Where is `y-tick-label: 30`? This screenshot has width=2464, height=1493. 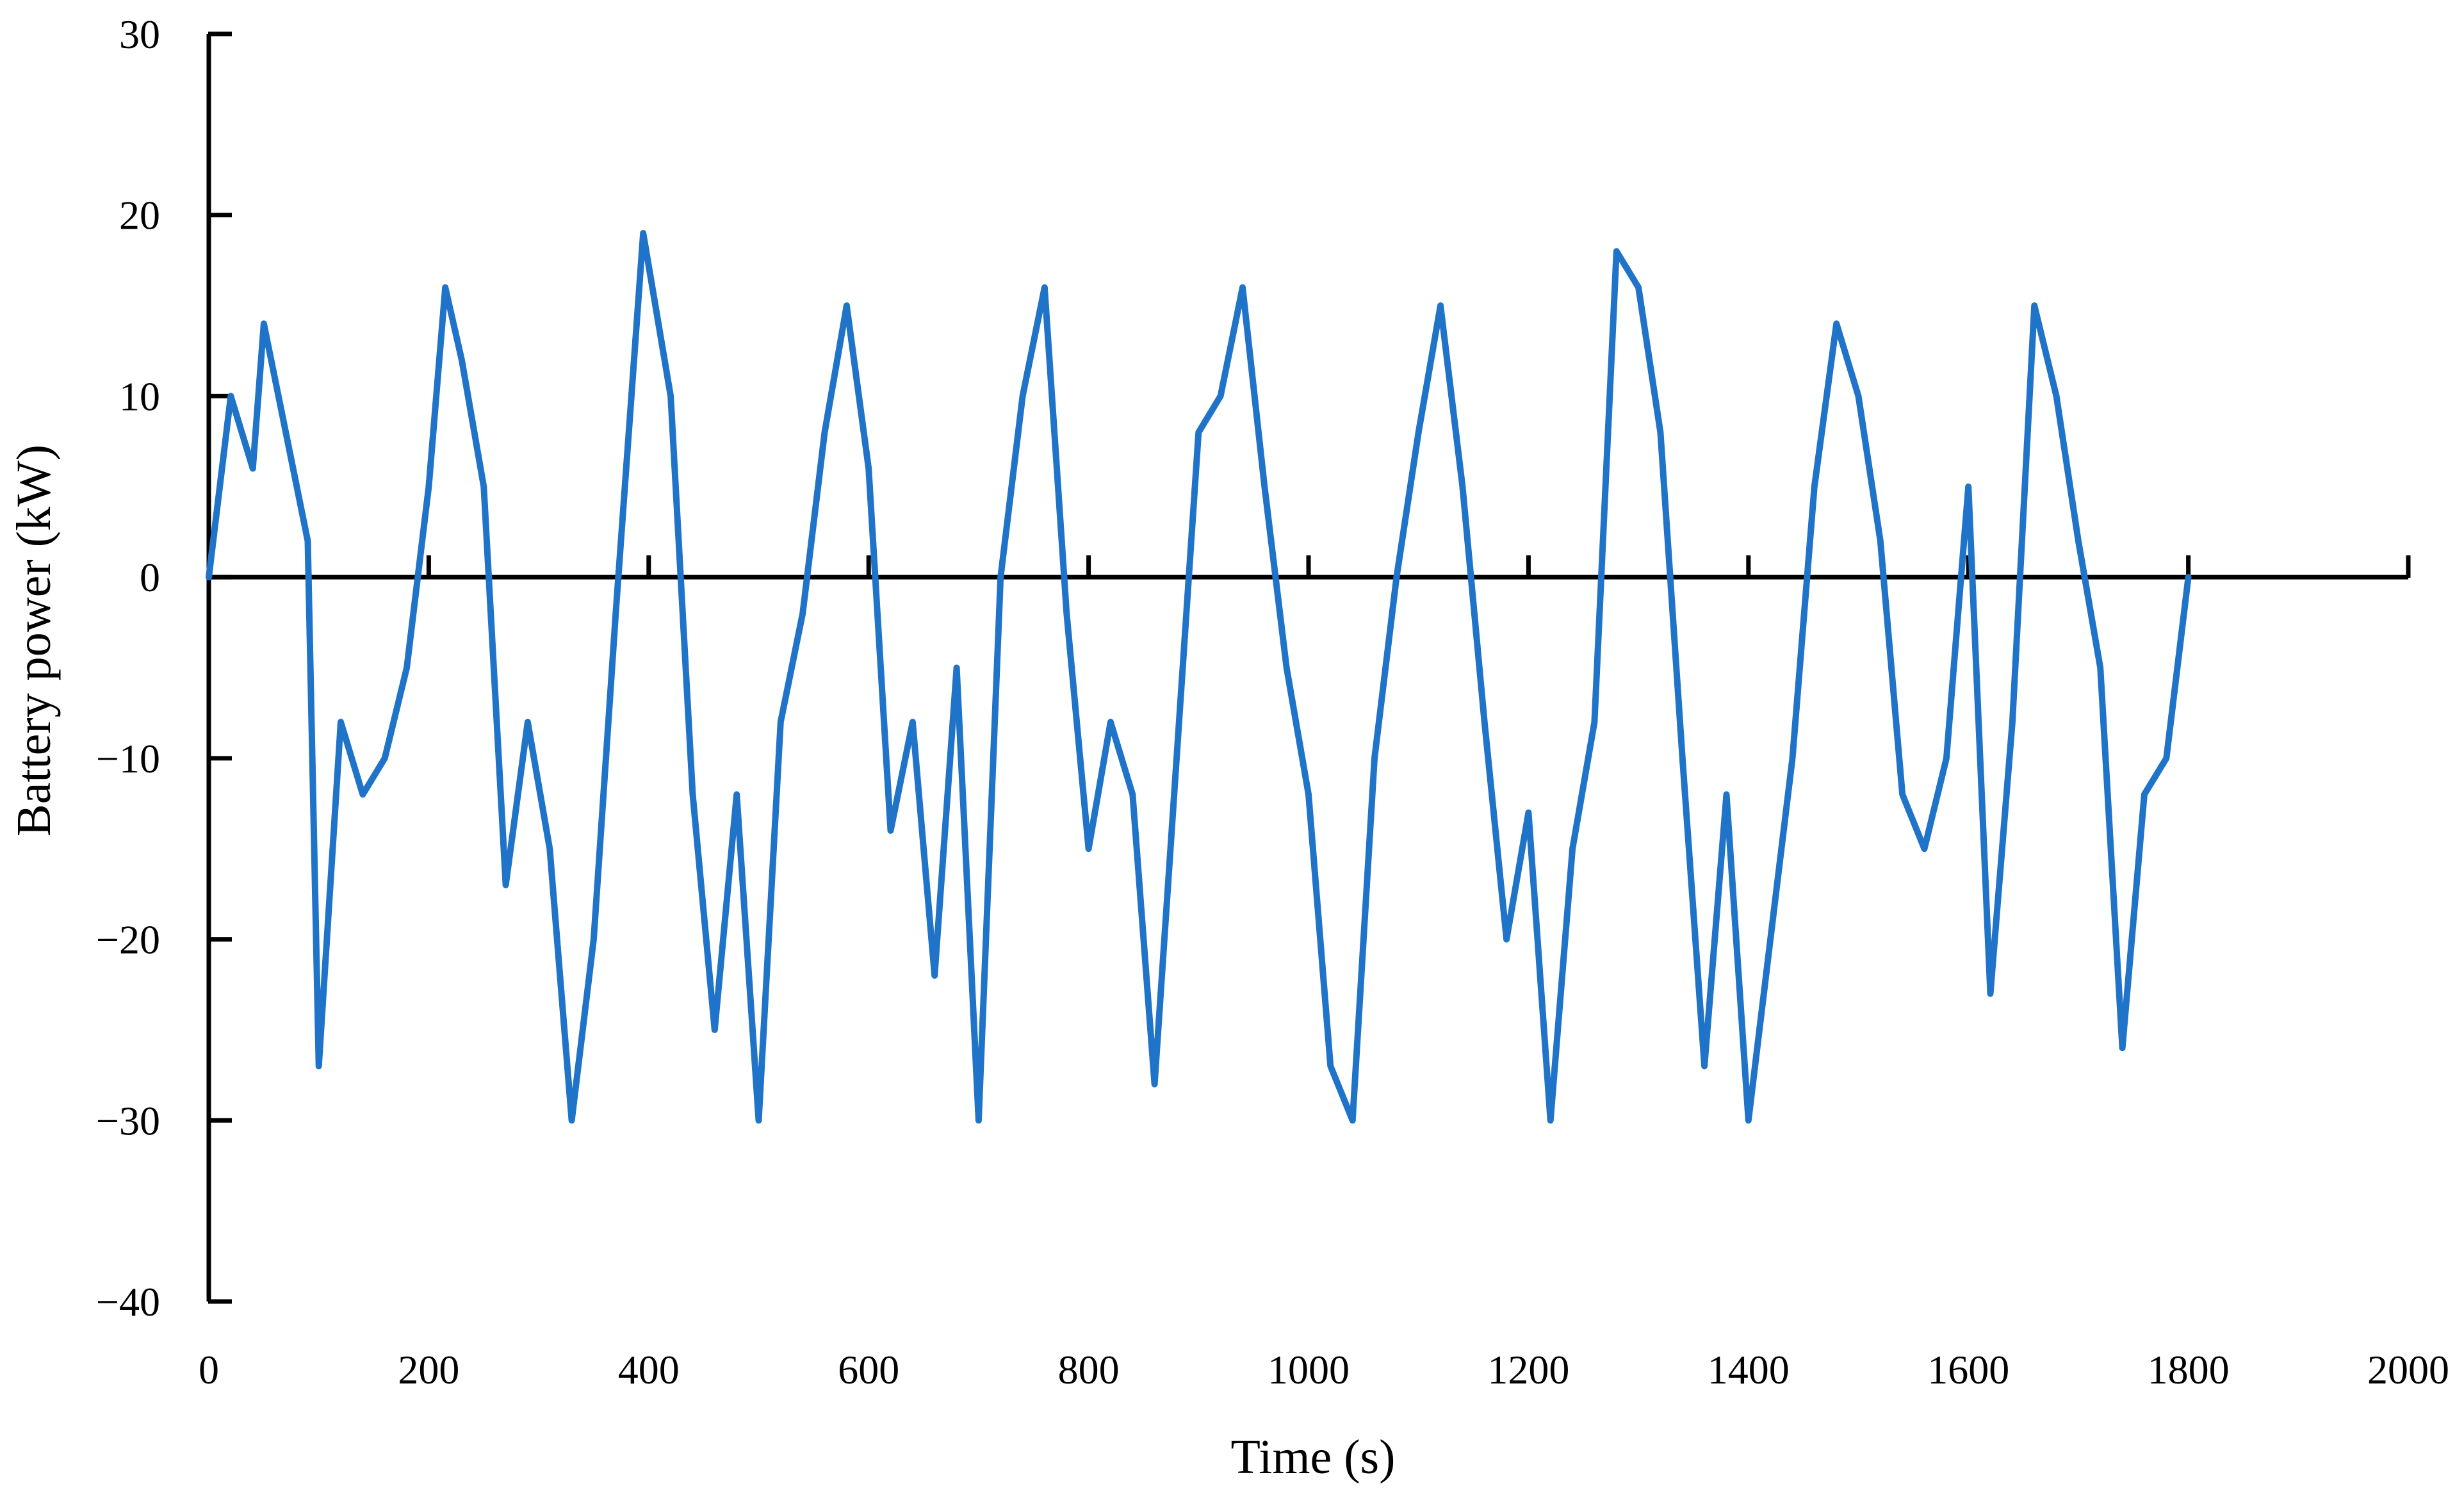
y-tick-label: 30 is located at coordinates (139, 34).